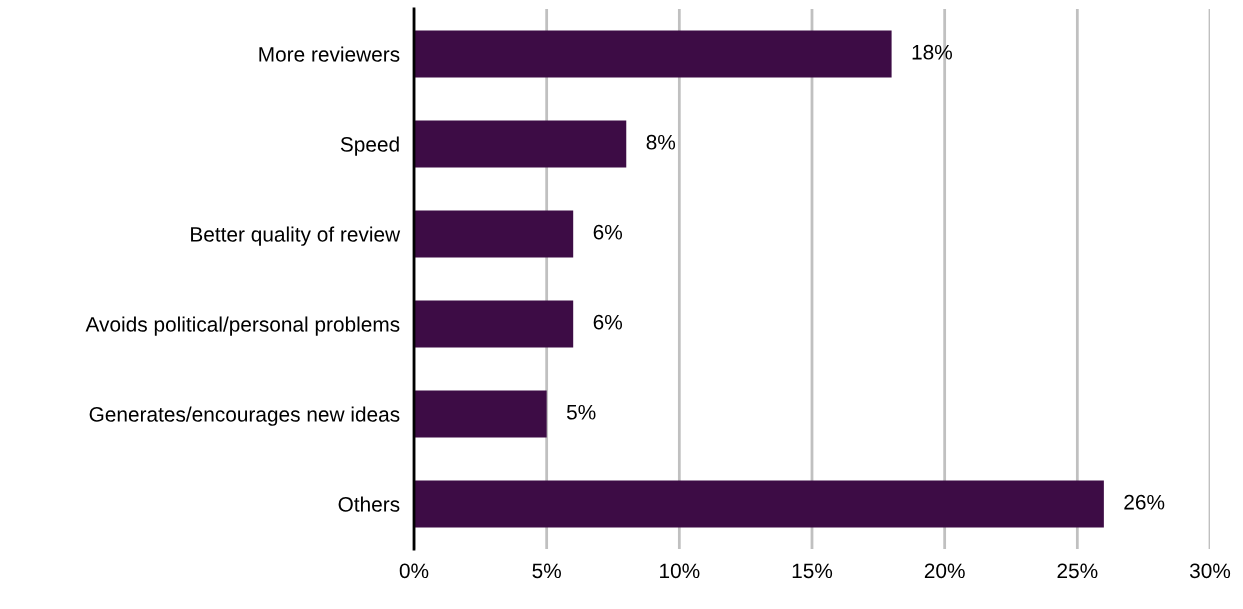 Image resolution: width=1243 pixels, height=609 pixels. I want to click on x-tick-label: 25%, so click(1077, 571).